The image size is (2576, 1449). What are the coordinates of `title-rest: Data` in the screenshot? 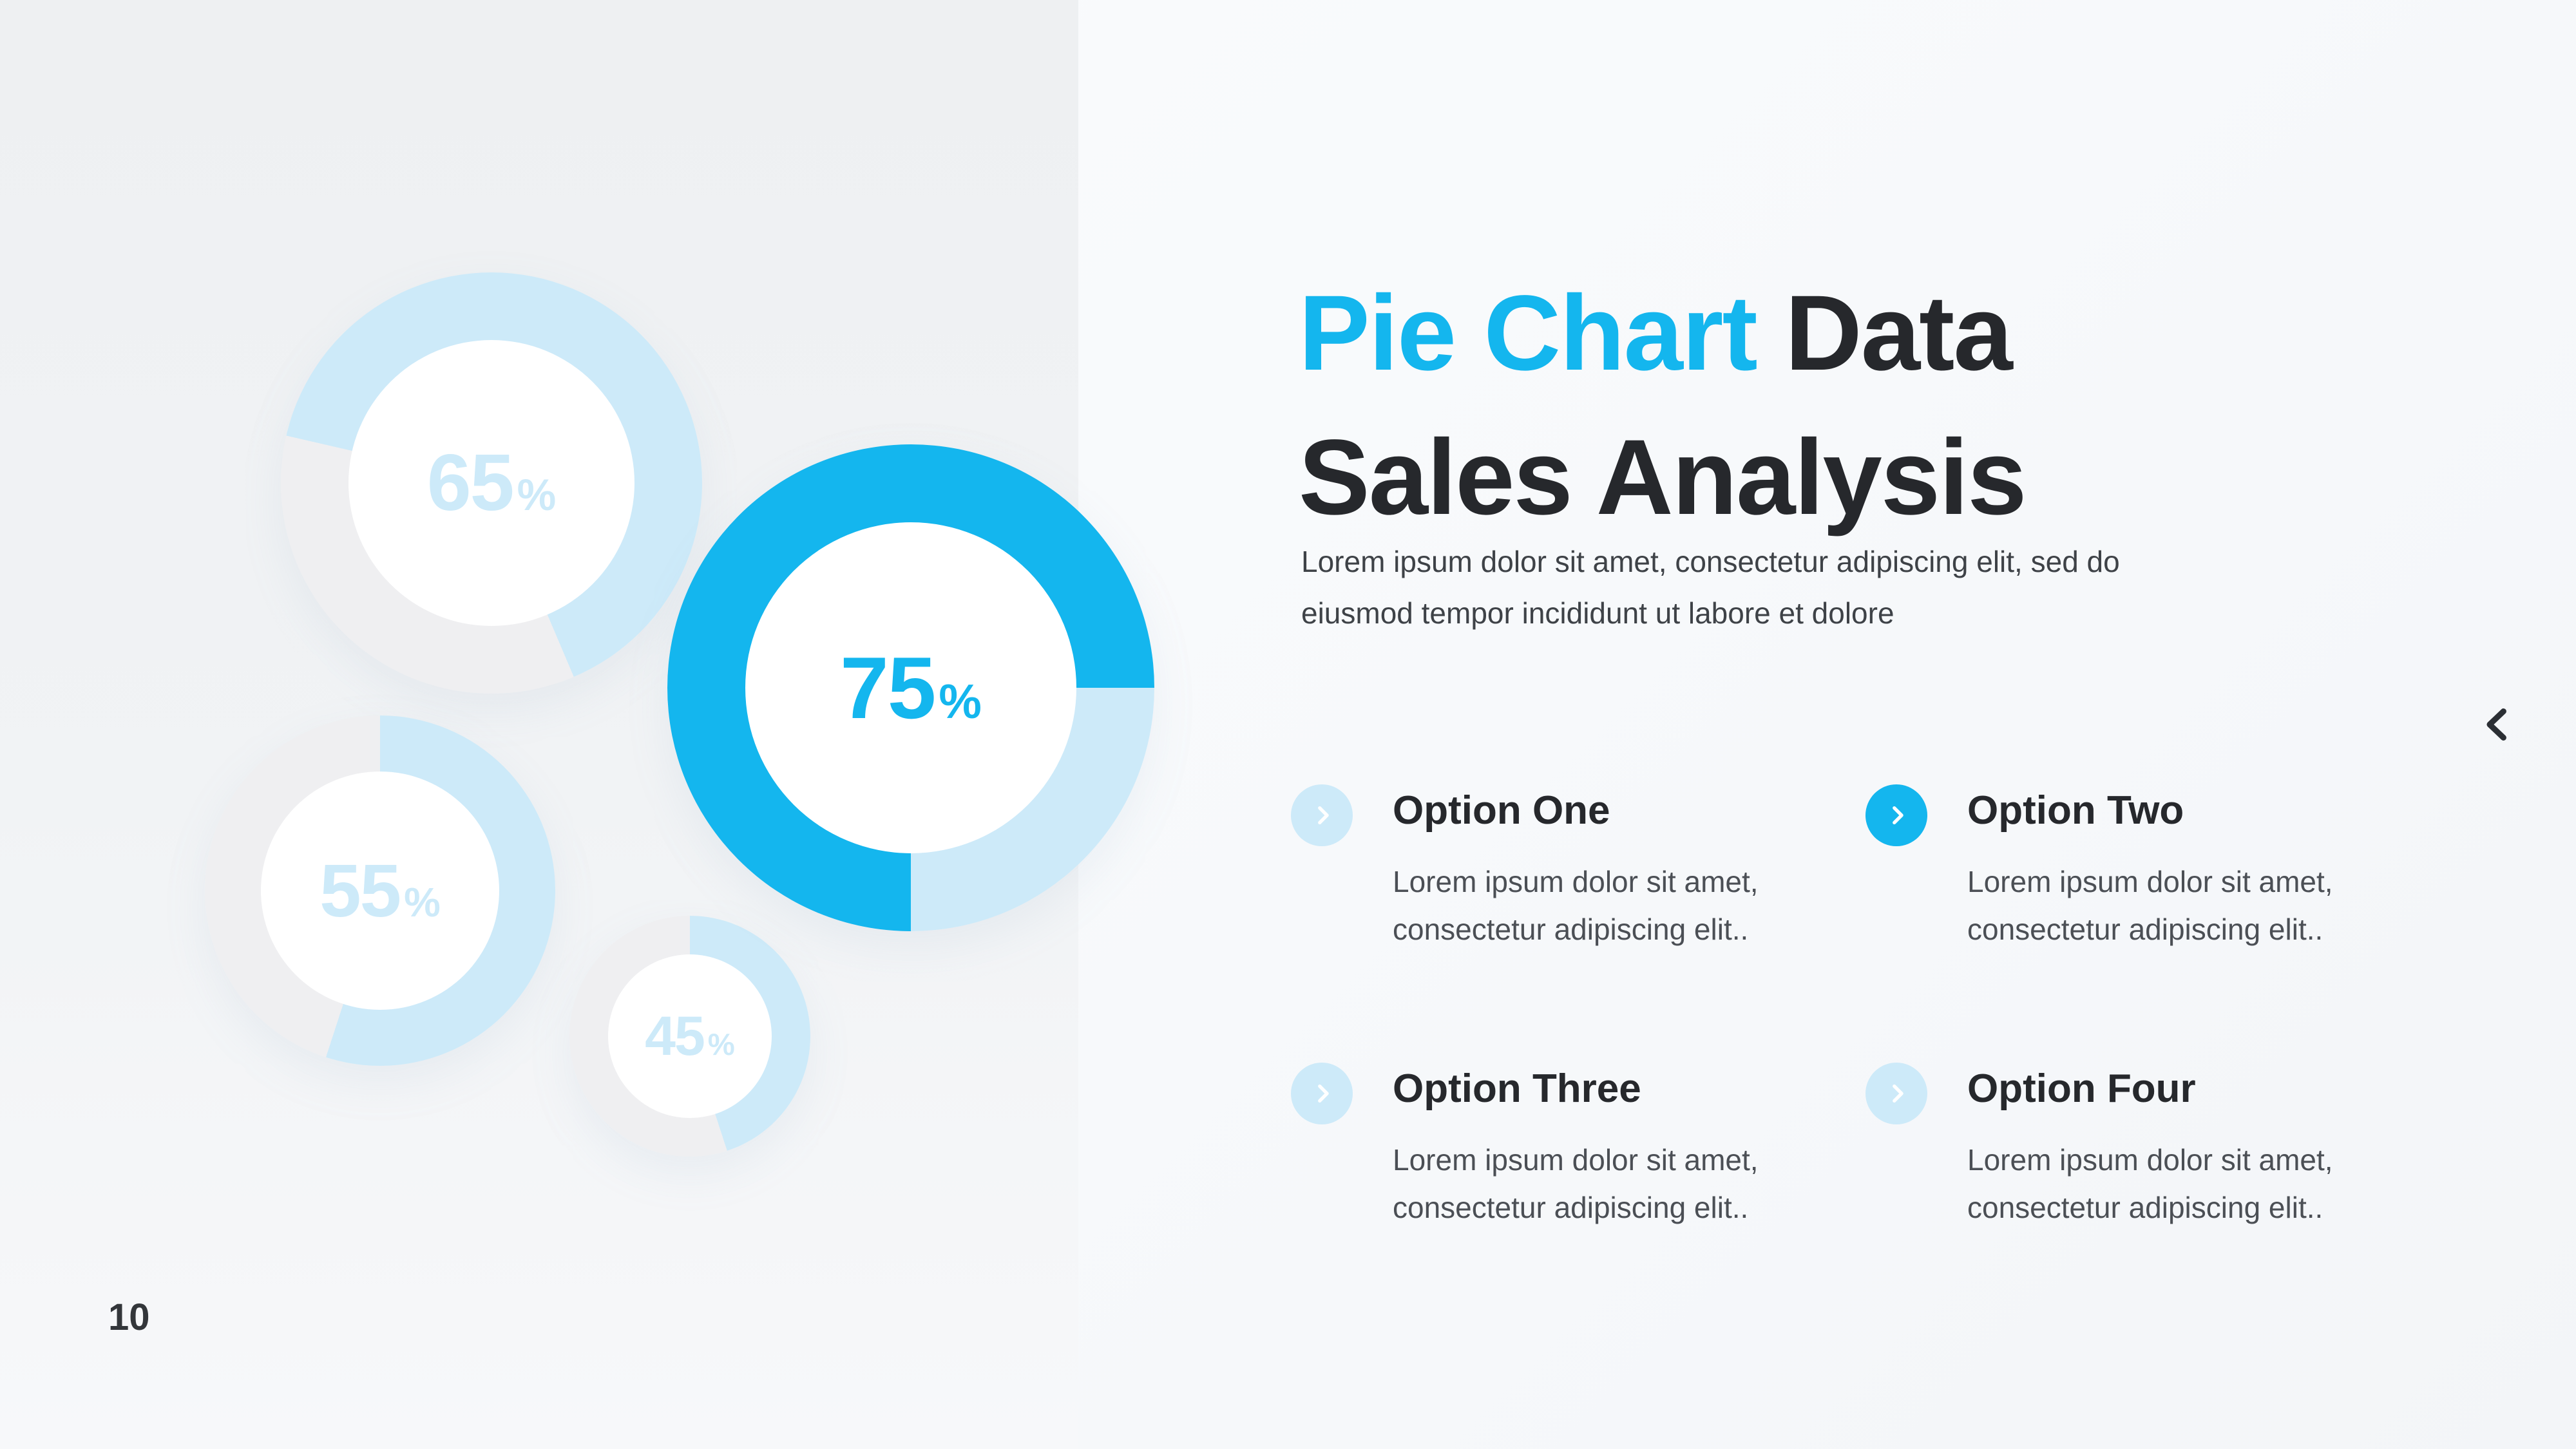 It's located at (1884, 334).